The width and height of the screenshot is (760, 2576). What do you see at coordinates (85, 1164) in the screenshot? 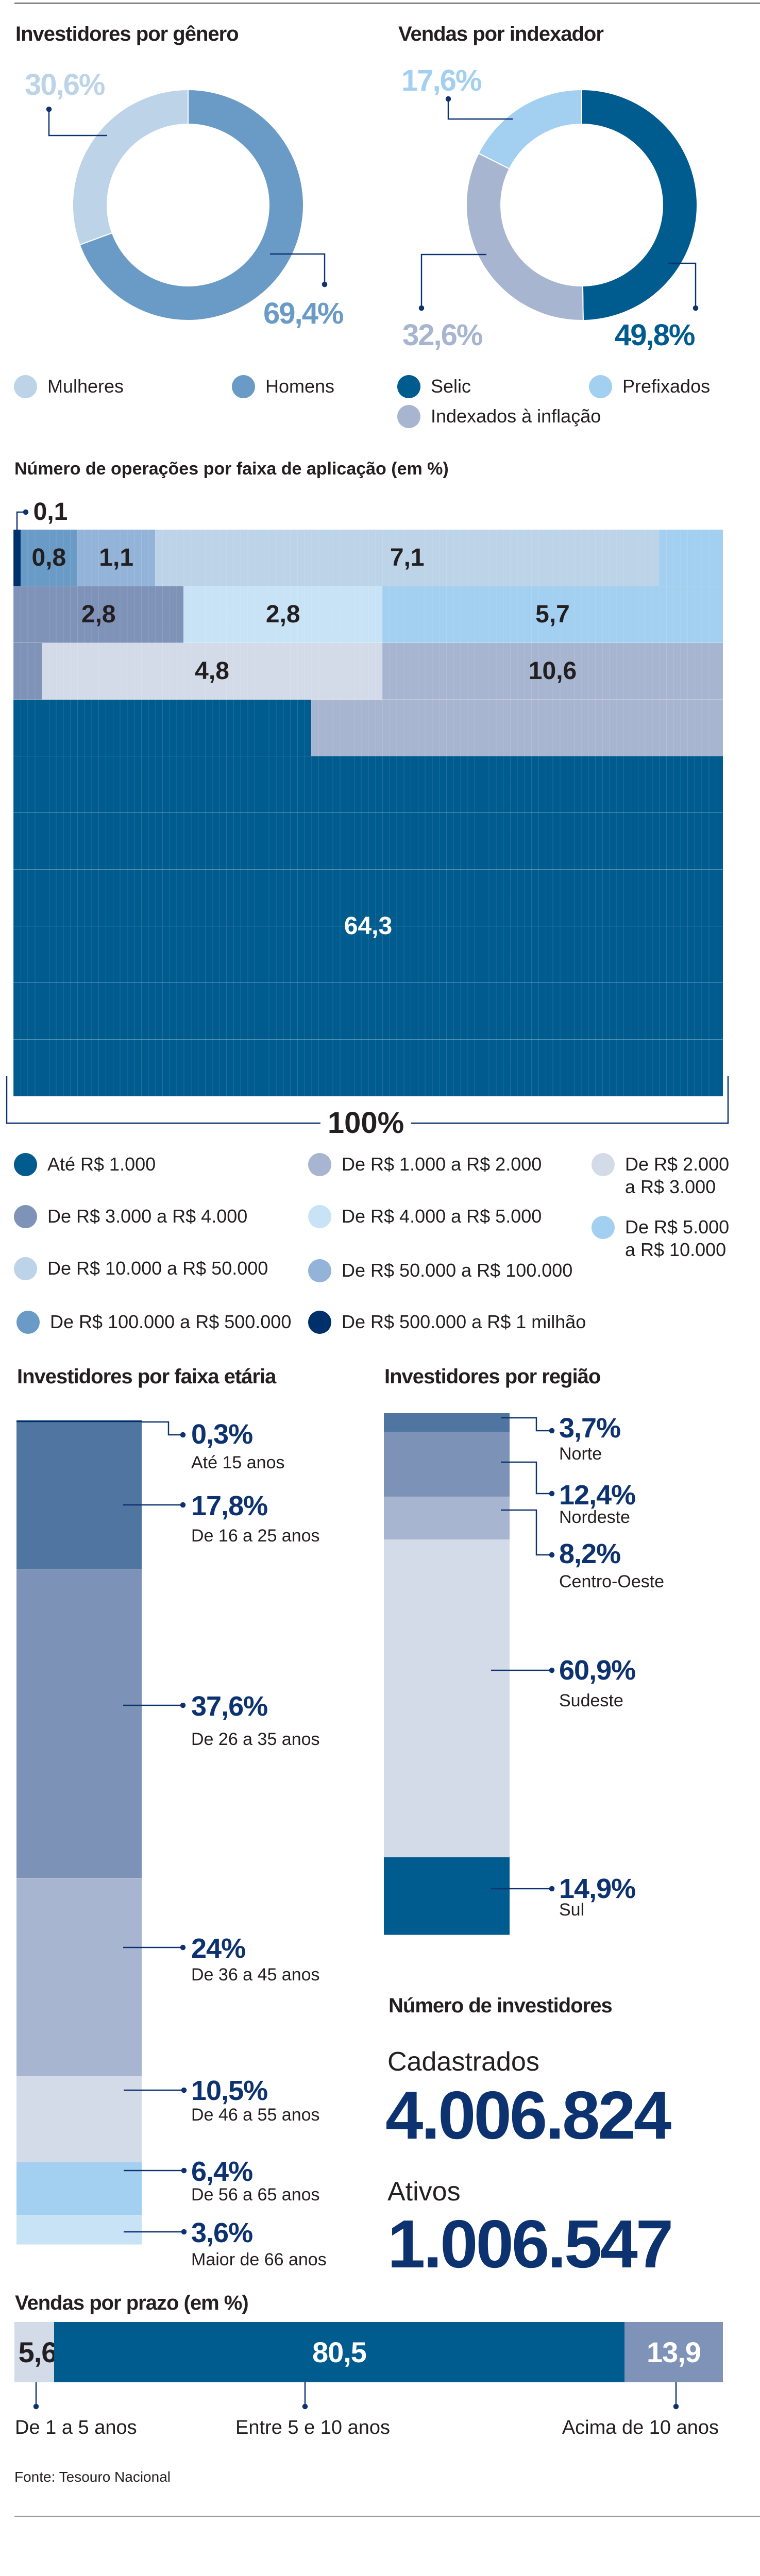
I see `legend-item-ate-1000: Até R$ 1.000` at bounding box center [85, 1164].